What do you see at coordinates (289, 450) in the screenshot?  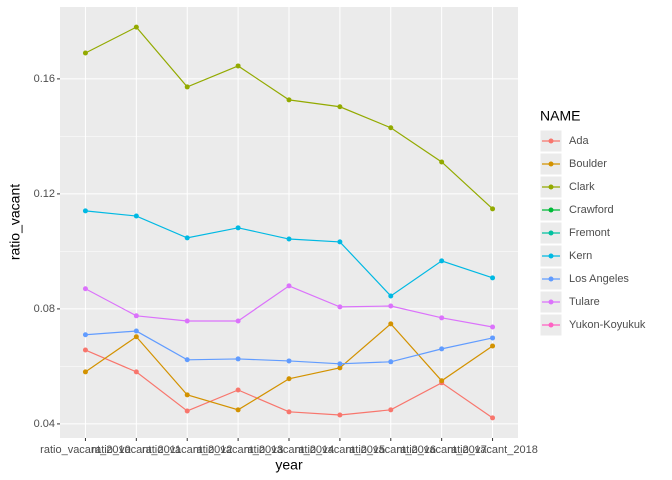 I see `x-tick-label: ratio_vacant_2014` at bounding box center [289, 450].